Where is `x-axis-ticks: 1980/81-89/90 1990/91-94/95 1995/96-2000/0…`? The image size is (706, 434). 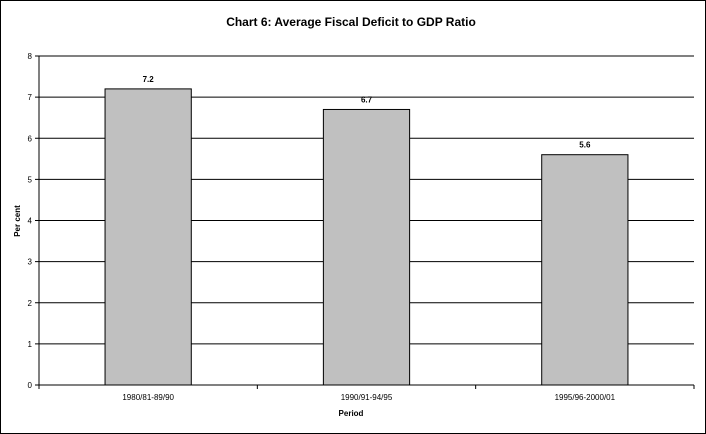
x-axis-ticks: 1980/81-89/90 1990/91-94/95 1995/96-2000/0… is located at coordinates (366, 393).